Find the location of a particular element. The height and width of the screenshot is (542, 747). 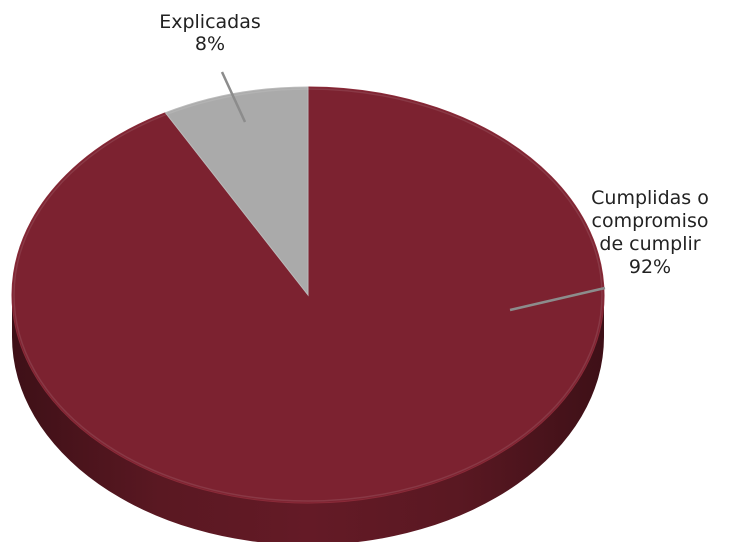

data-label-name-1: Explicadas is located at coordinates (210, 22).